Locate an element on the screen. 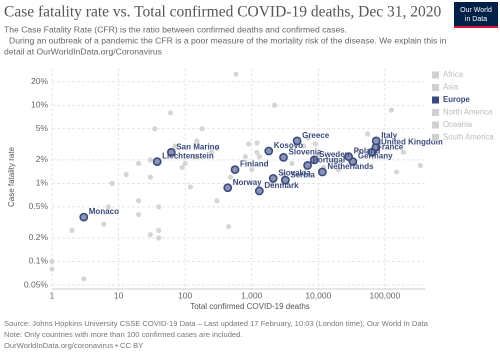  y-tick-label: 1% is located at coordinates (42, 183).